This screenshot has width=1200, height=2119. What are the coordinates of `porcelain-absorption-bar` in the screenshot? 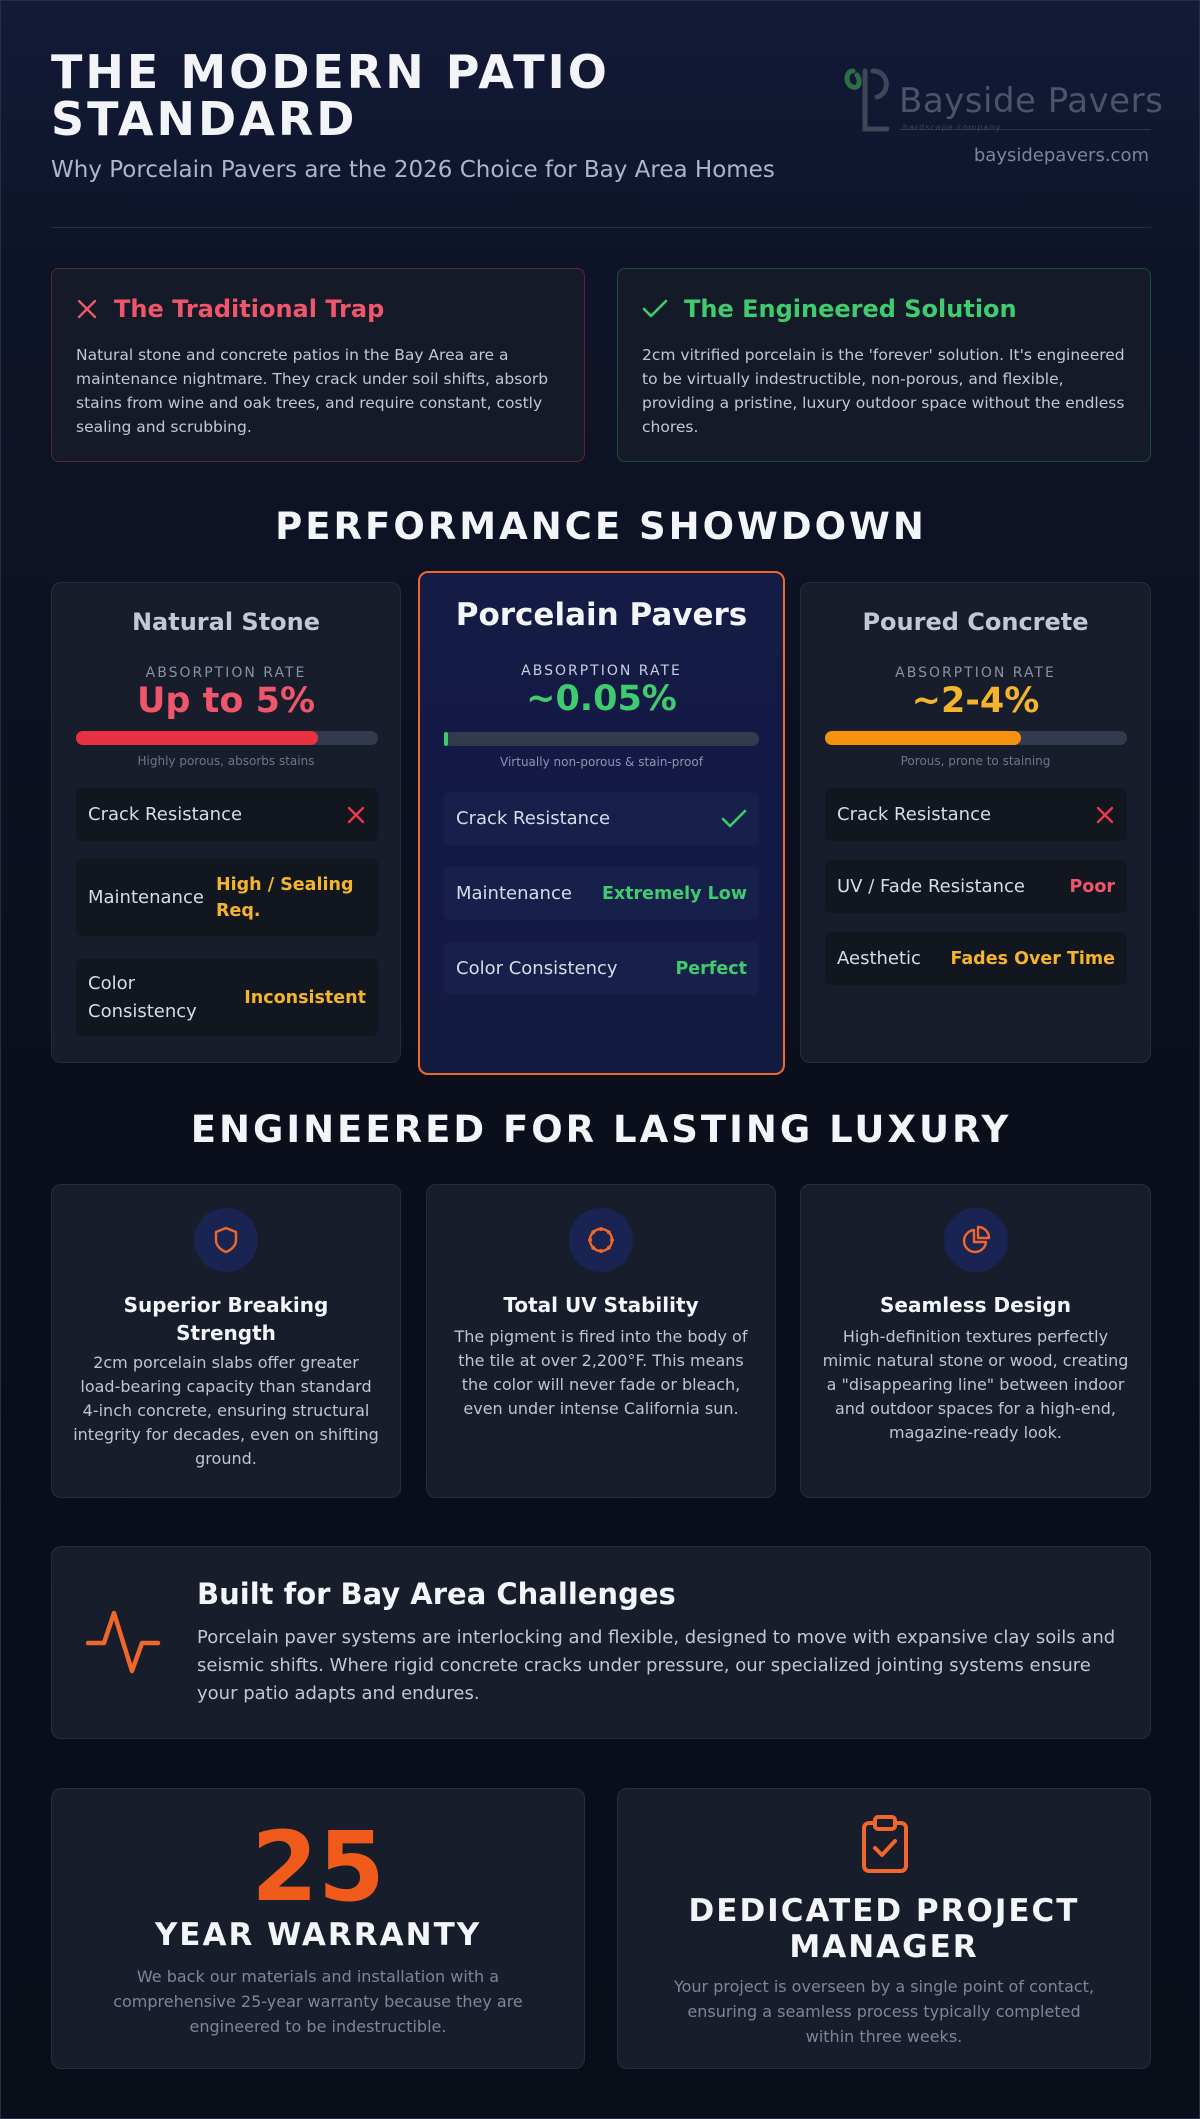 It's located at (601, 739).